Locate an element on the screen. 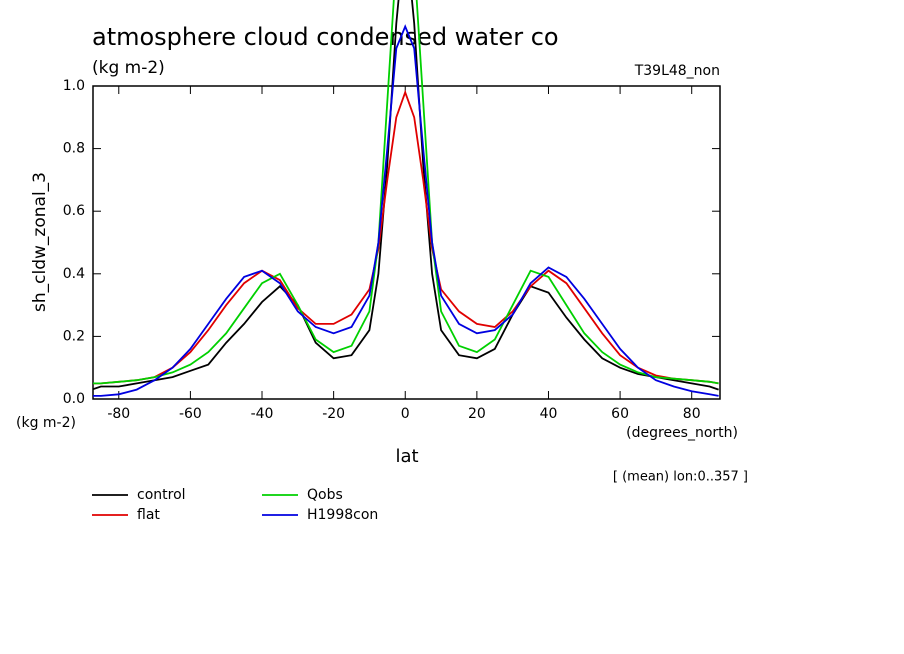 The width and height of the screenshot is (904, 654). x-tick-label: 60 is located at coordinates (620, 414).